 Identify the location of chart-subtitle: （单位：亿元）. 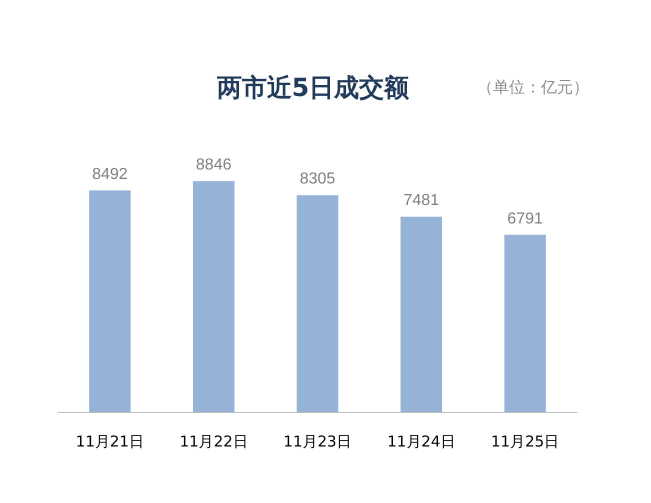
(533, 87).